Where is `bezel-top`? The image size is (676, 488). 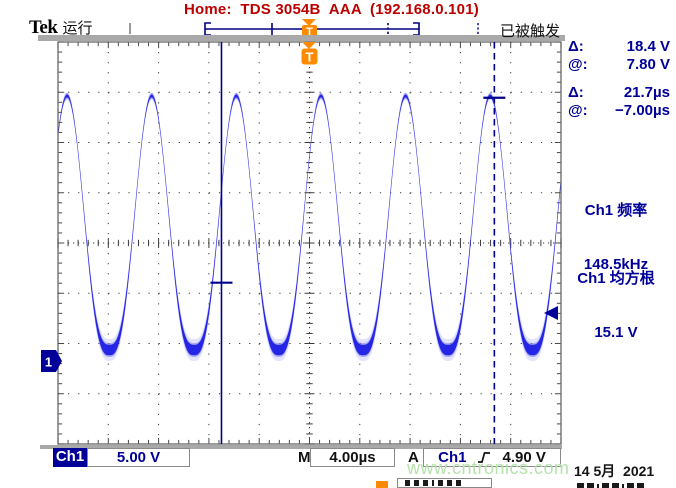
bezel-top is located at coordinates (301, 38).